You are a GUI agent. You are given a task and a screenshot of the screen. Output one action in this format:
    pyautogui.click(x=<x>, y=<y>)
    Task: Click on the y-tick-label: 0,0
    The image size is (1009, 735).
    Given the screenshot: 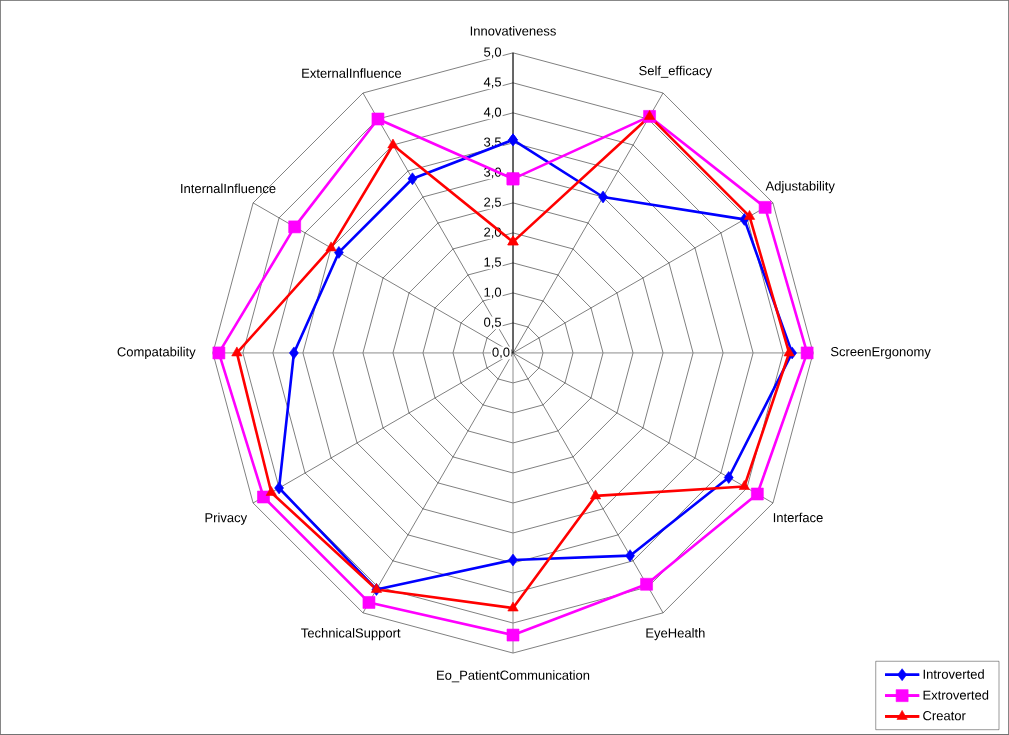 What is the action you would take?
    pyautogui.click(x=501, y=353)
    